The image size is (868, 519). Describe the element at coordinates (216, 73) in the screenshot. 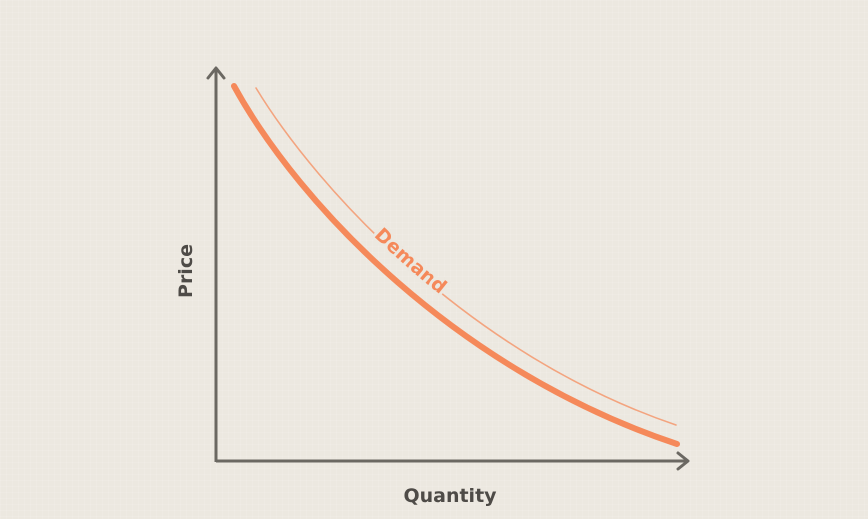

I see `y-axis-arrowhead` at that location.